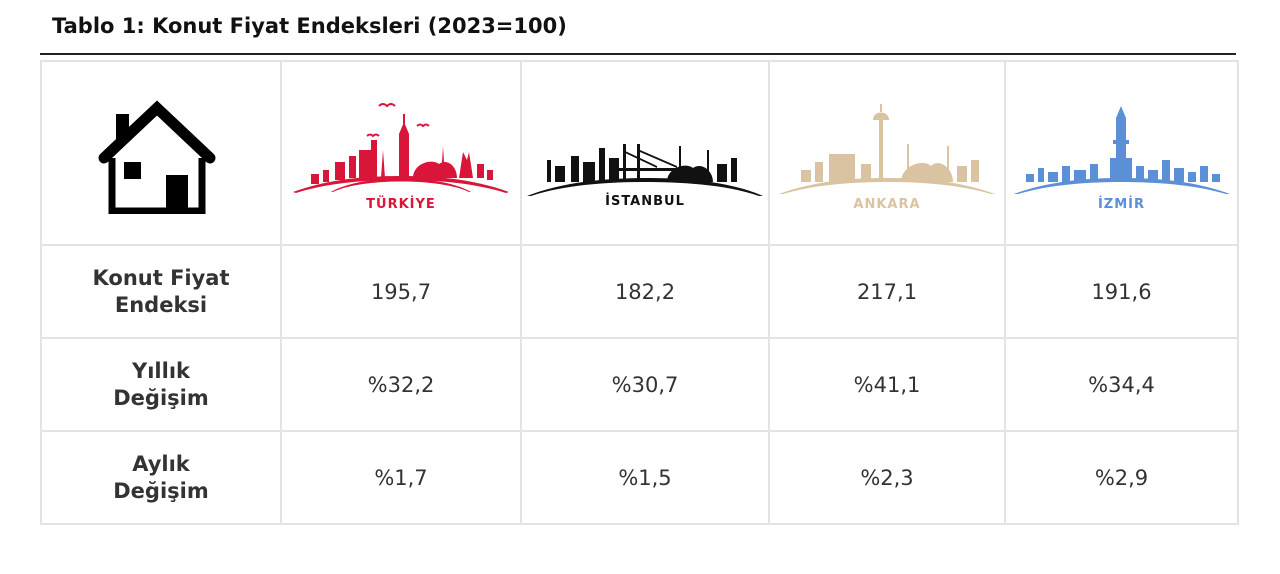 This screenshot has width=1280, height=574. I want to click on row-label-line1: Konut Fiyat, so click(161, 277).